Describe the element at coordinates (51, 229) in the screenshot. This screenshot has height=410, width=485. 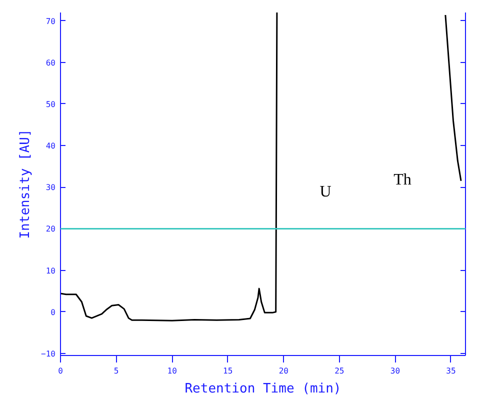
I see `y-tick-label: 20` at that location.